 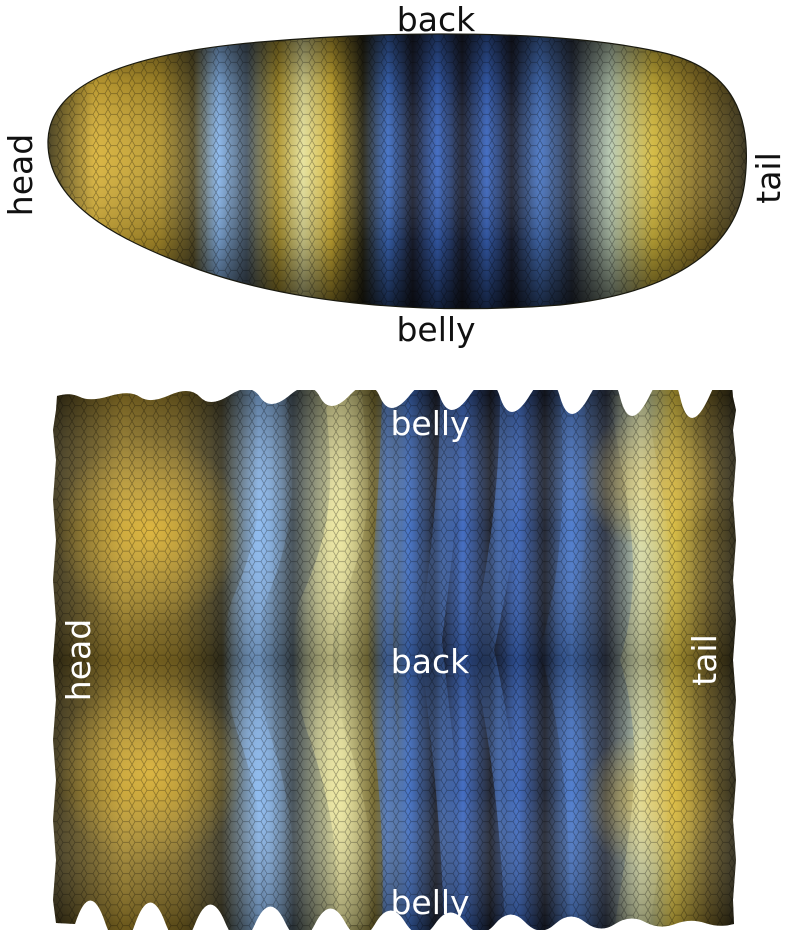 What do you see at coordinates (704, 660) in the screenshot?
I see `bottom-label-tail: tail` at bounding box center [704, 660].